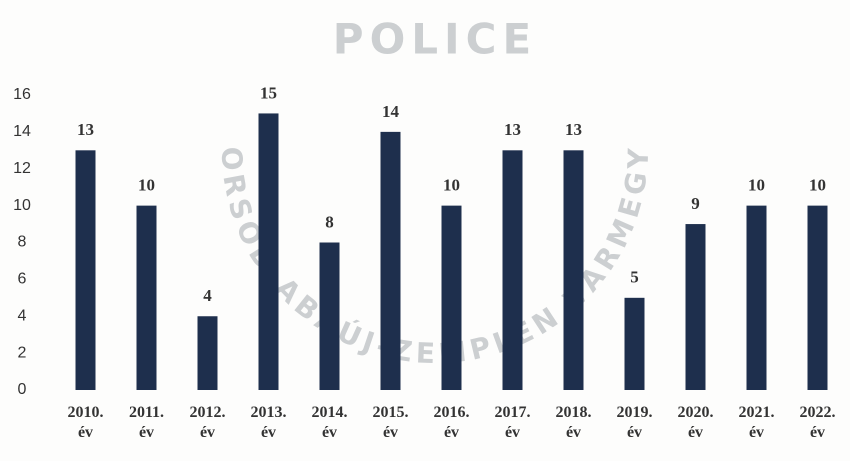 The height and width of the screenshot is (461, 850). What do you see at coordinates (695, 203) in the screenshot?
I see `value-label: 9` at bounding box center [695, 203].